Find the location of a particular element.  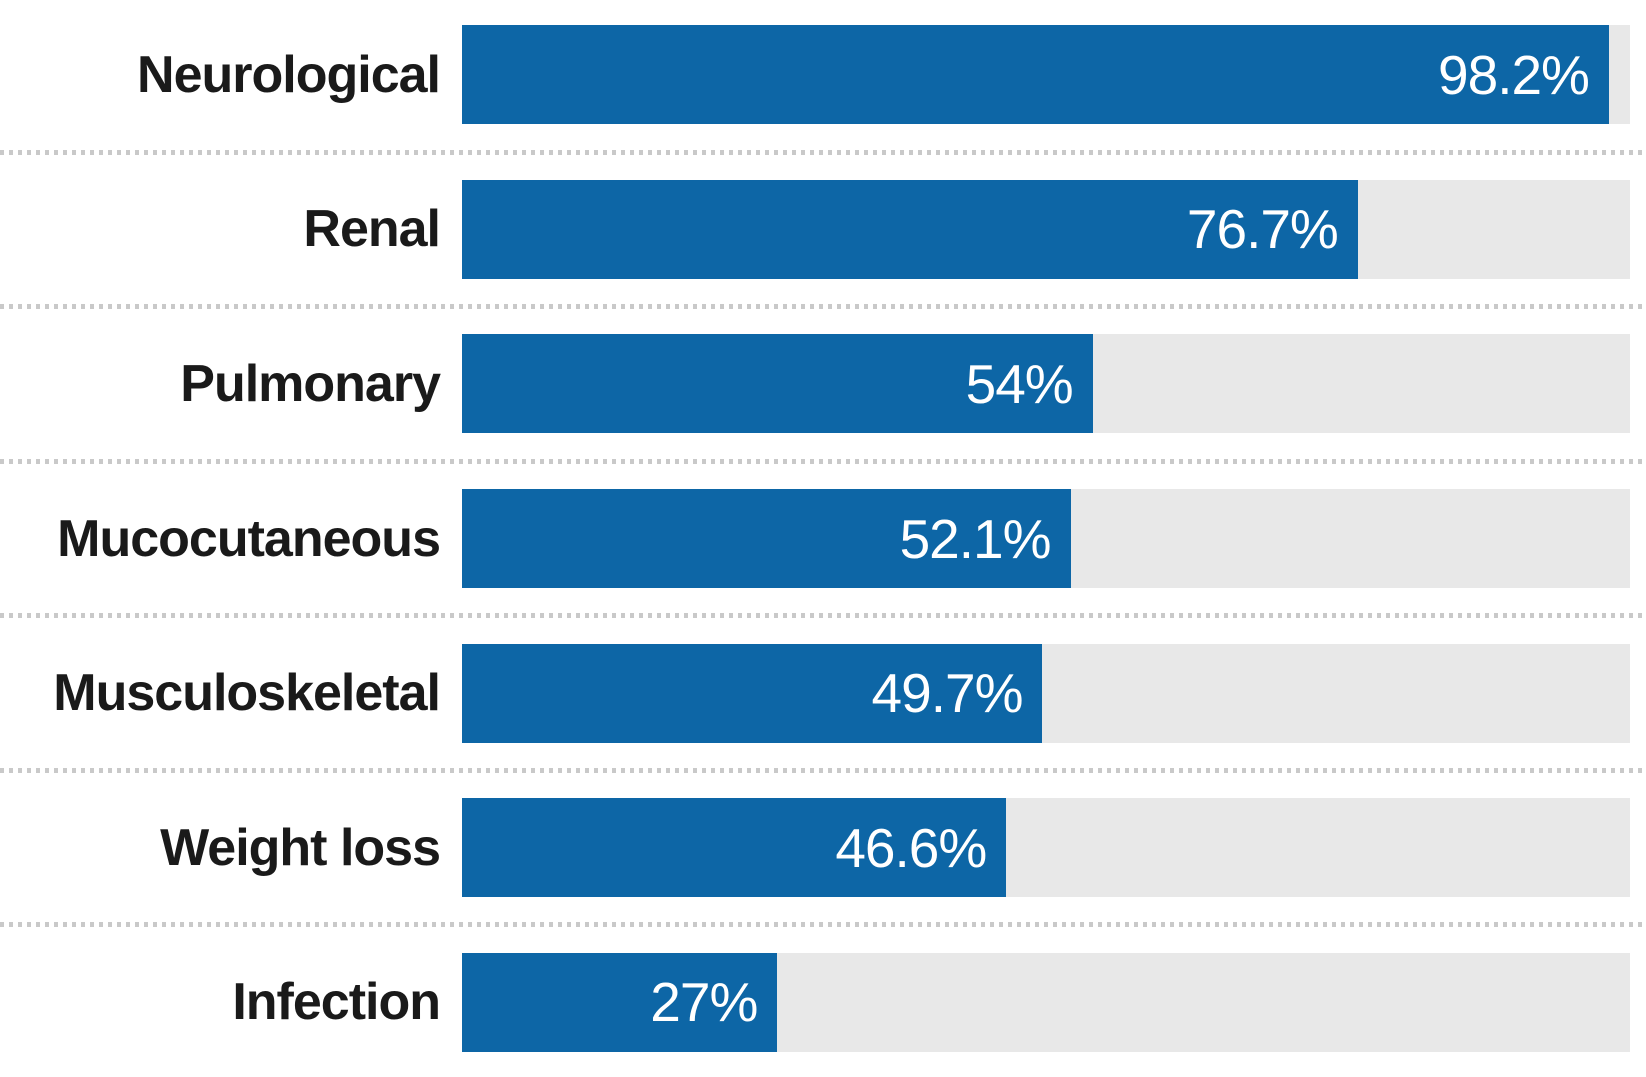

bar-row: Neurological 98.2% is located at coordinates (823, 75).